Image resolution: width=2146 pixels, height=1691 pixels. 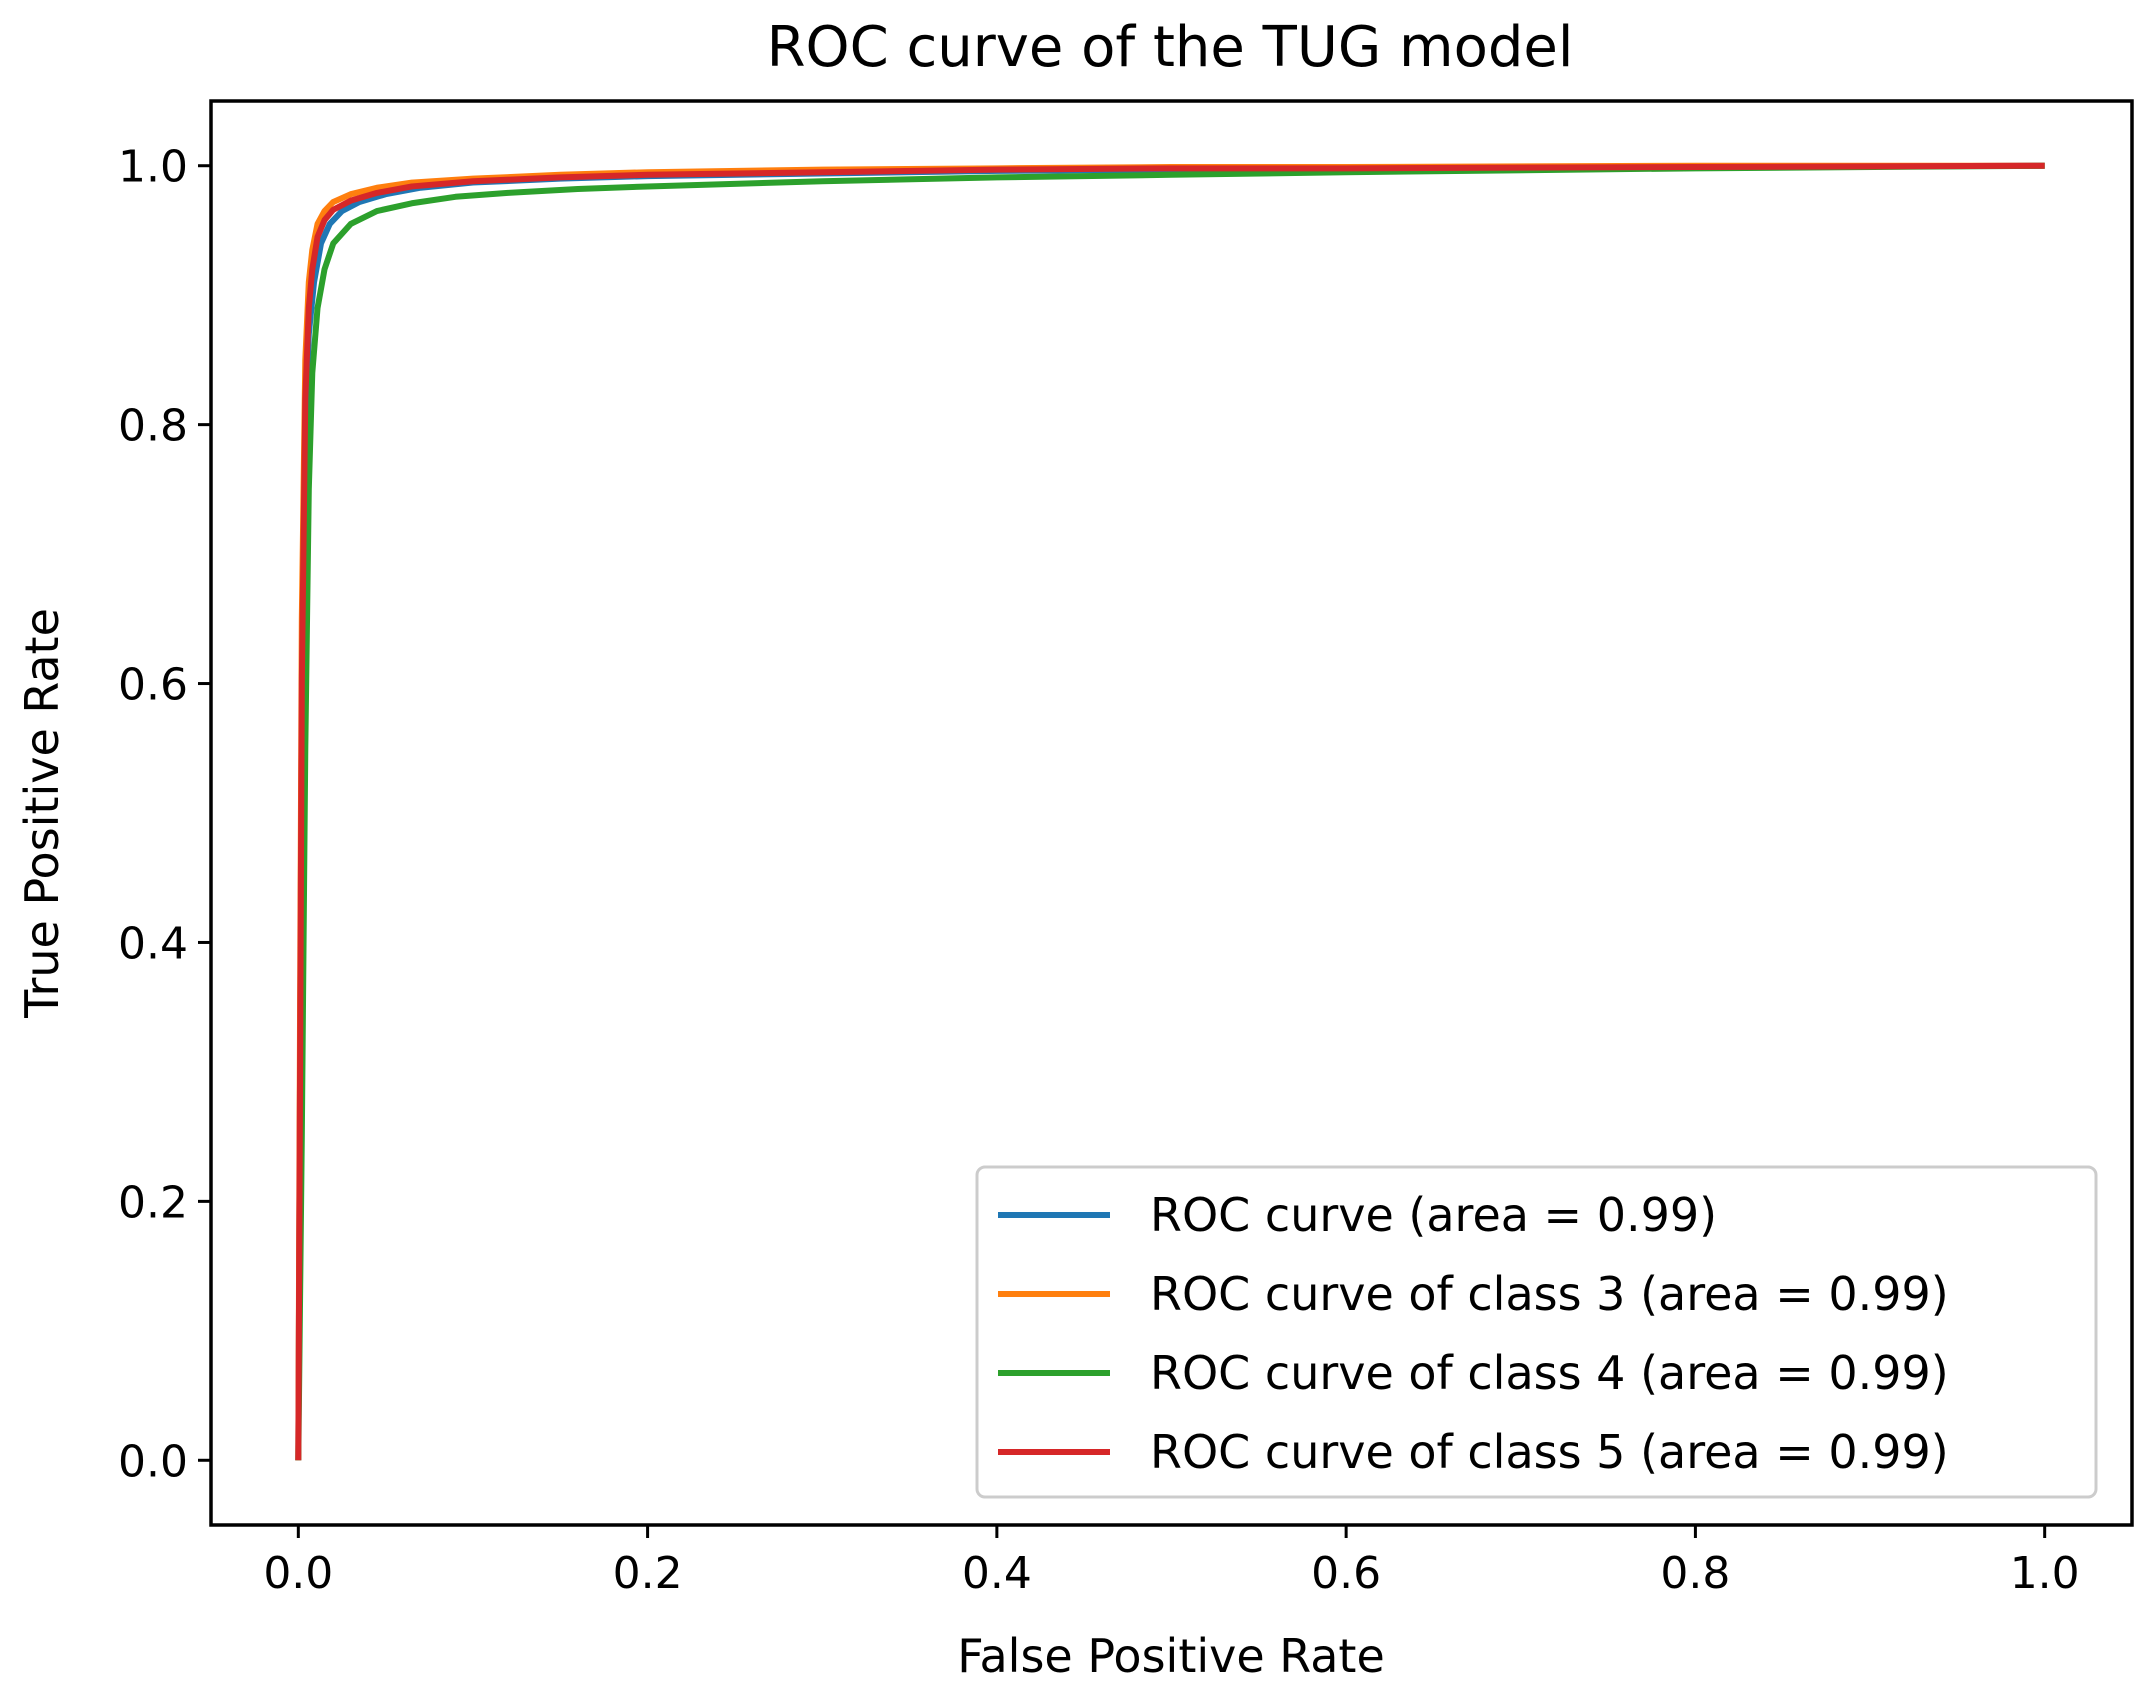 What do you see at coordinates (153, 426) in the screenshot?
I see `y-tick-label: 0.8` at bounding box center [153, 426].